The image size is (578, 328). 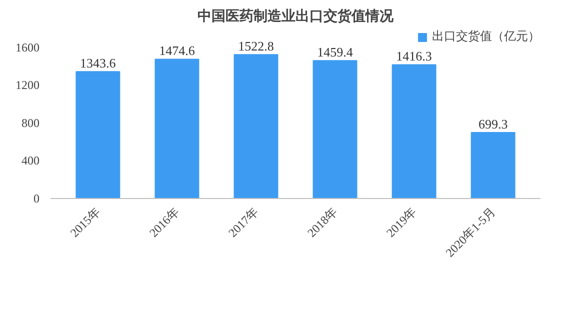 What do you see at coordinates (296, 16) in the screenshot?
I see `chart-title: 中国医药制造业出口交货值情况` at bounding box center [296, 16].